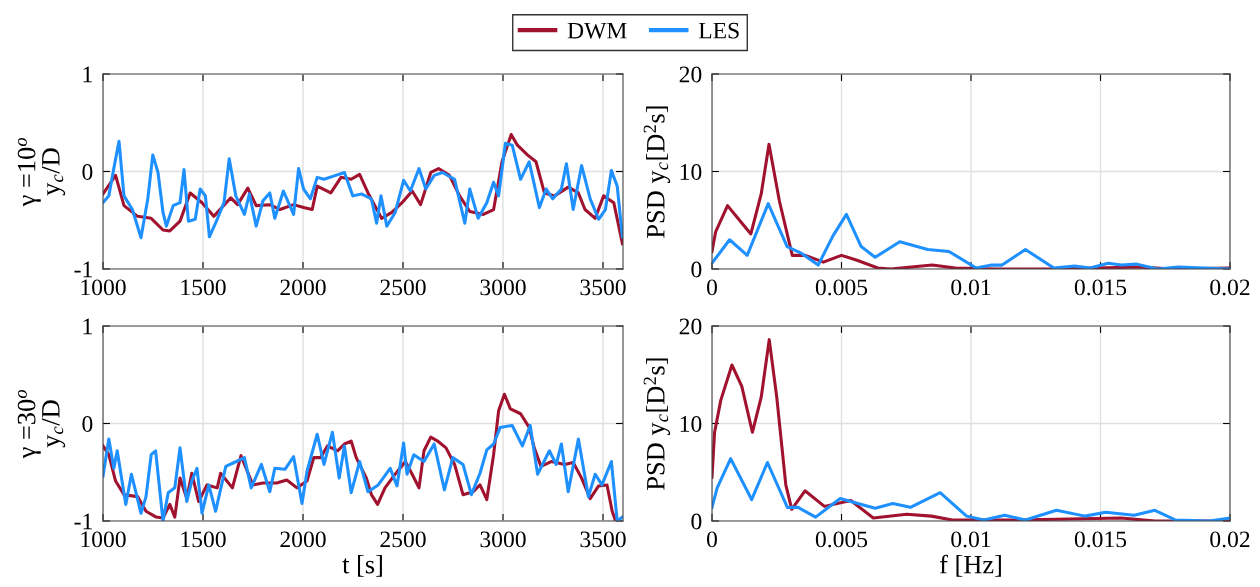  Describe the element at coordinates (597, 30) in the screenshot. I see `legend-label: DWM` at that location.